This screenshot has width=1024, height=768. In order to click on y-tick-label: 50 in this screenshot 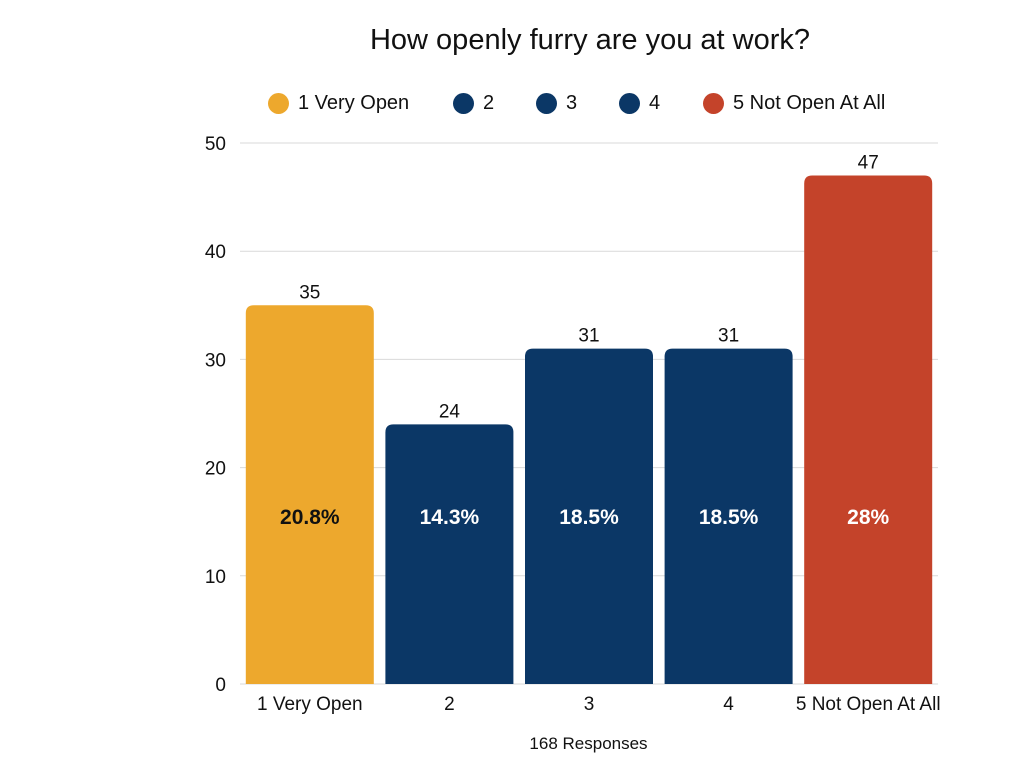, I will do `click(215, 144)`.